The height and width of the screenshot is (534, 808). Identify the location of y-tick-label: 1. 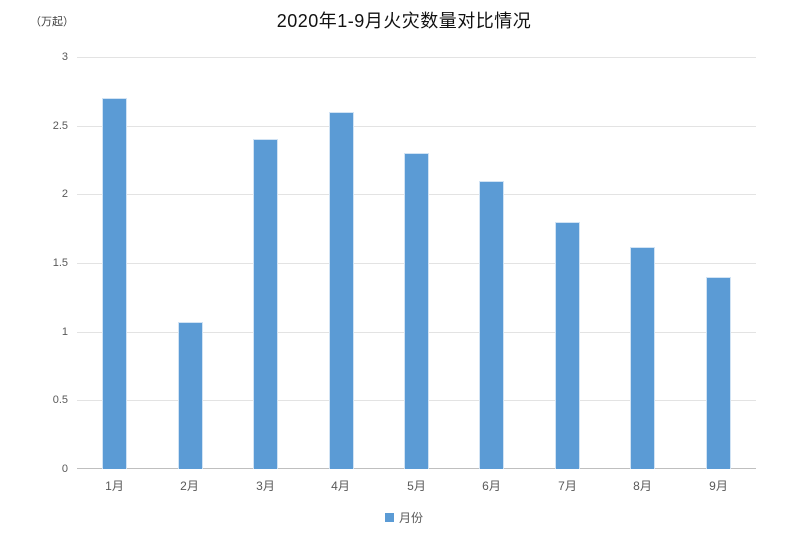
(64, 332).